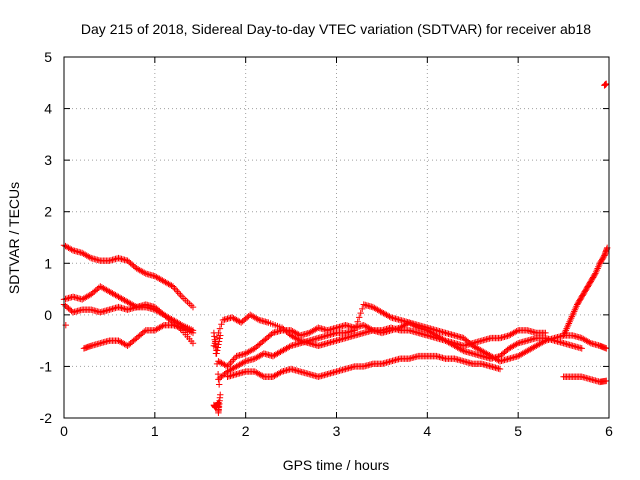  I want to click on y-tick-label: -2, so click(46, 418).